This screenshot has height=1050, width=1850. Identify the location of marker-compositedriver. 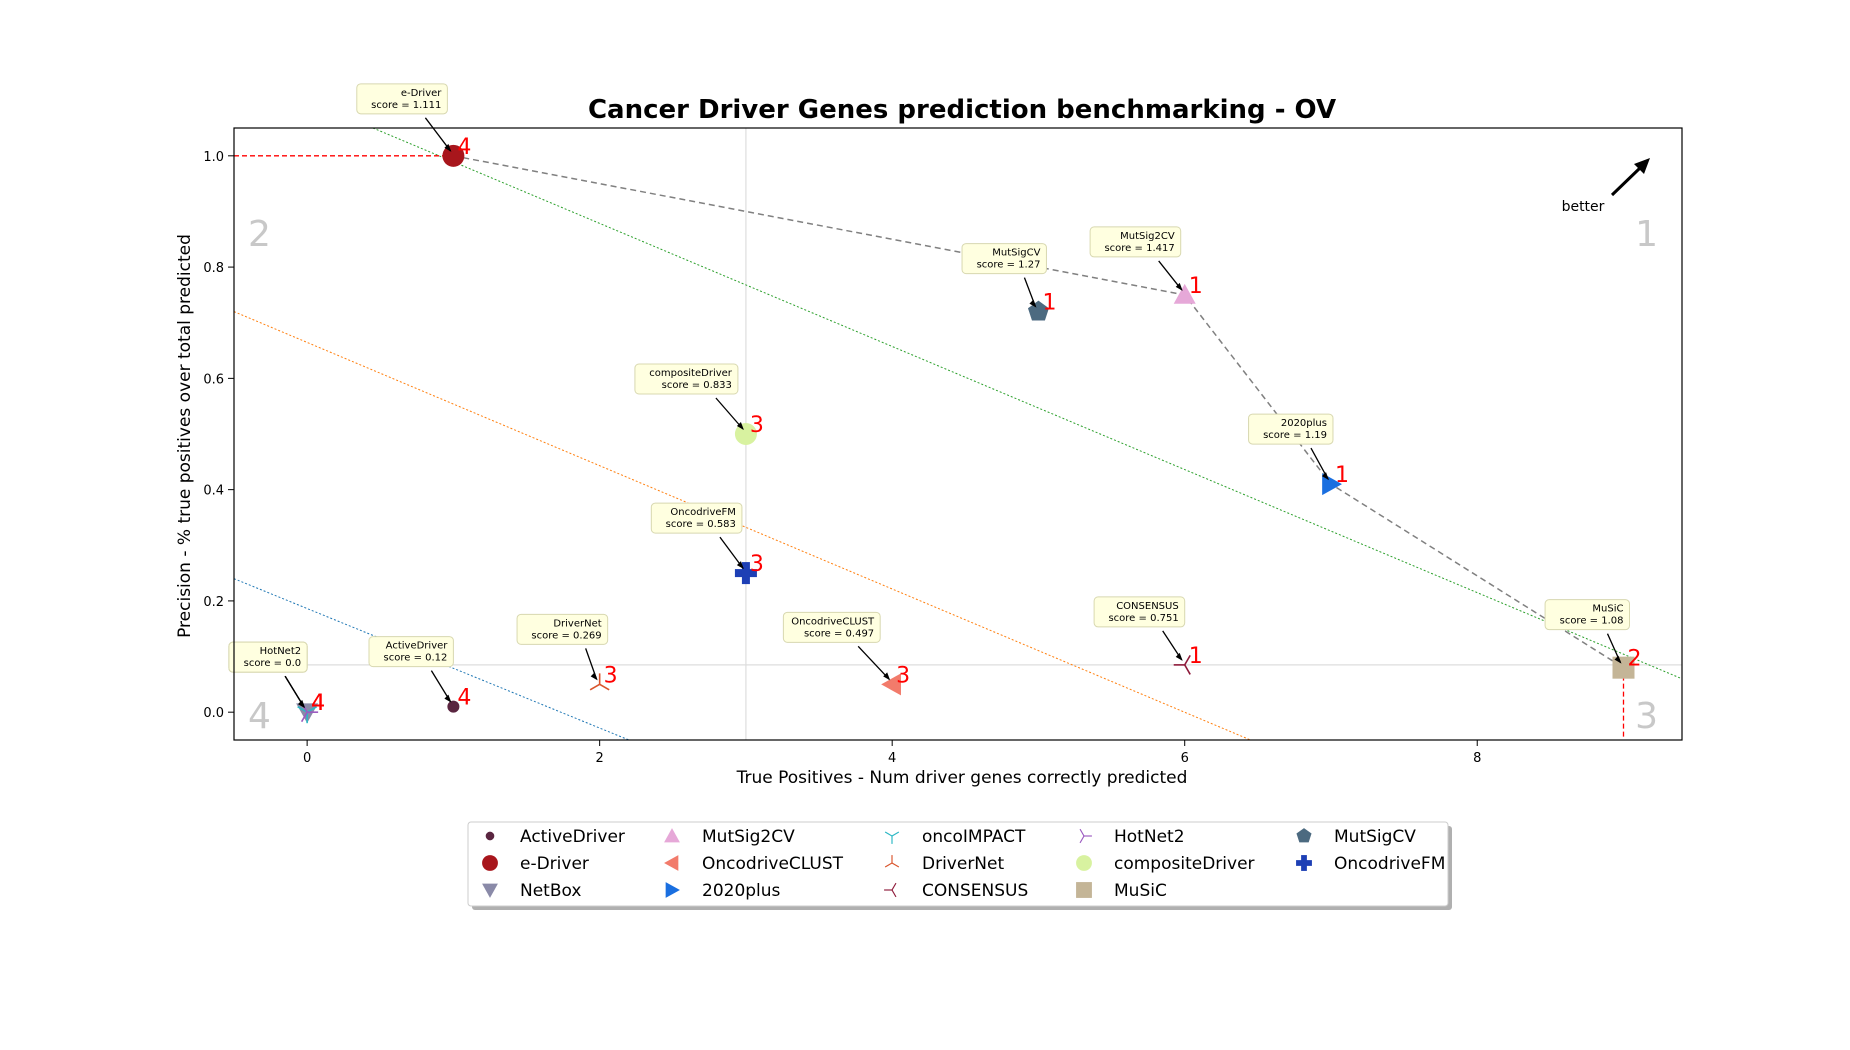
(745, 434).